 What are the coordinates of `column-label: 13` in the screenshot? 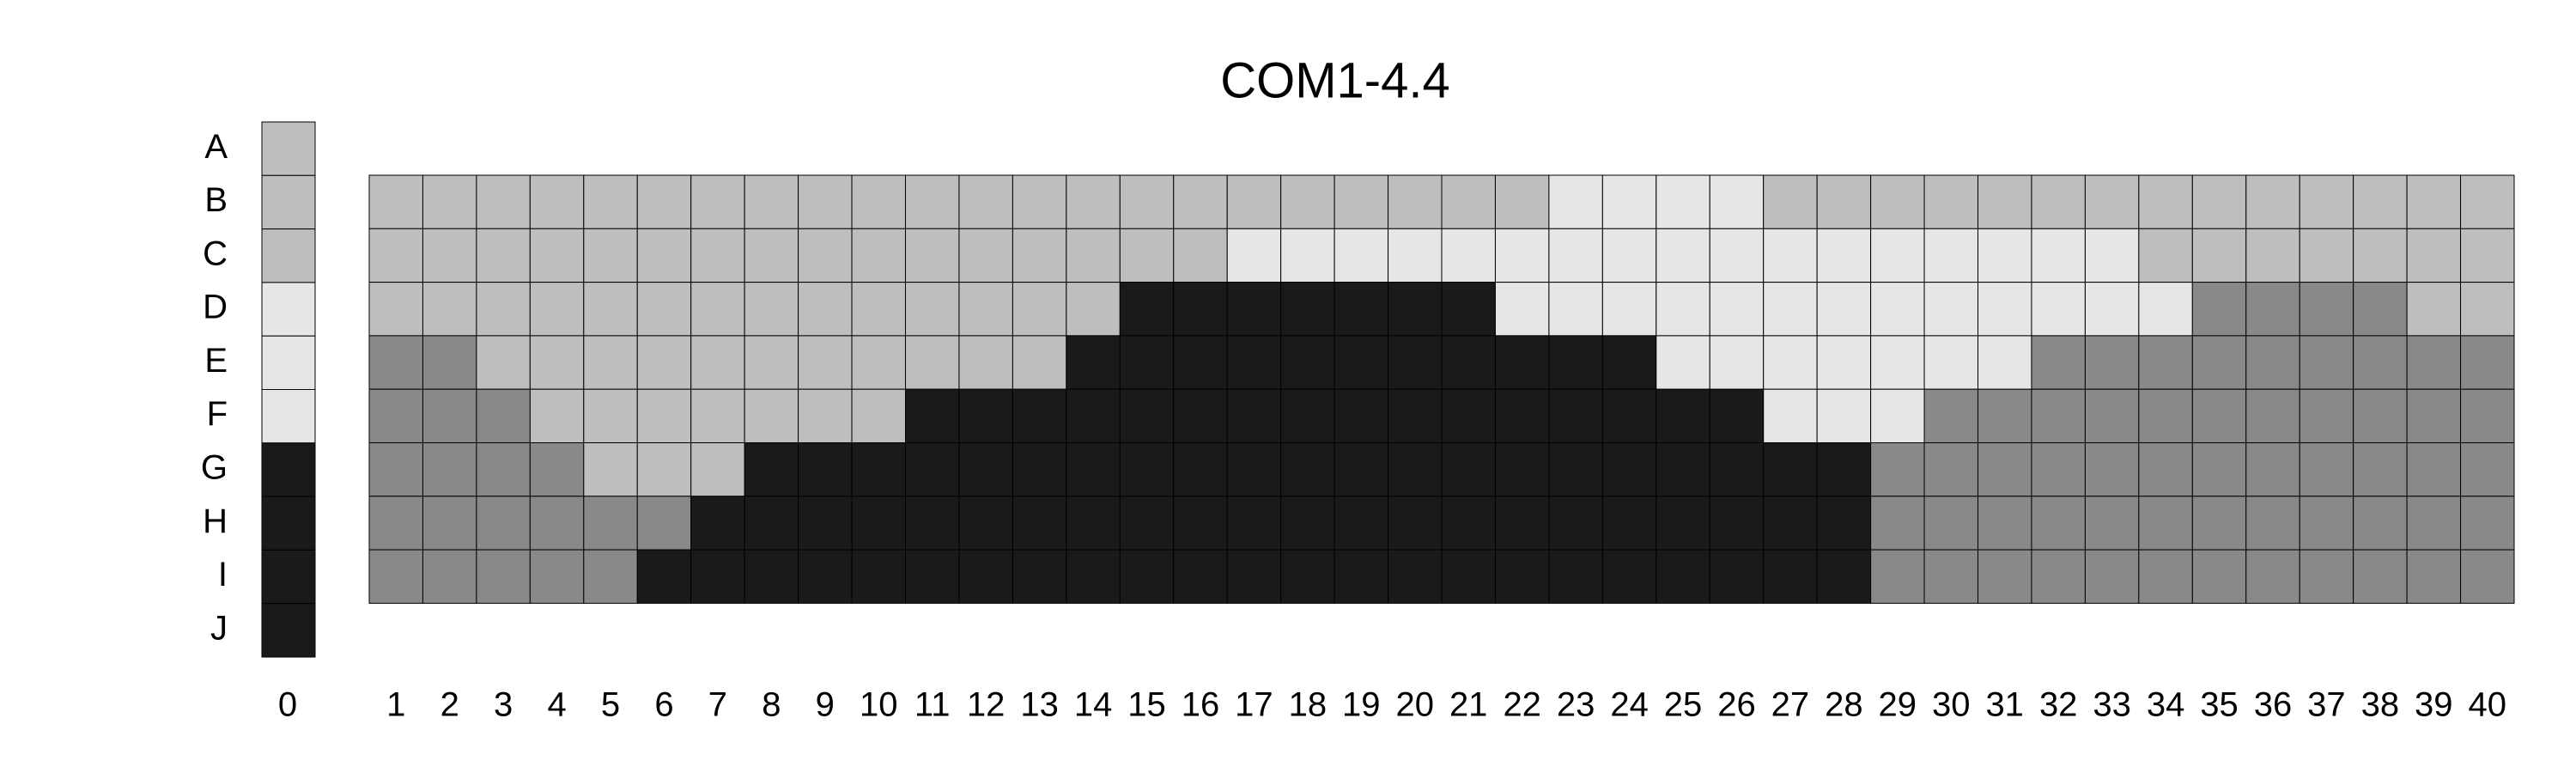 It's located at (1039, 705).